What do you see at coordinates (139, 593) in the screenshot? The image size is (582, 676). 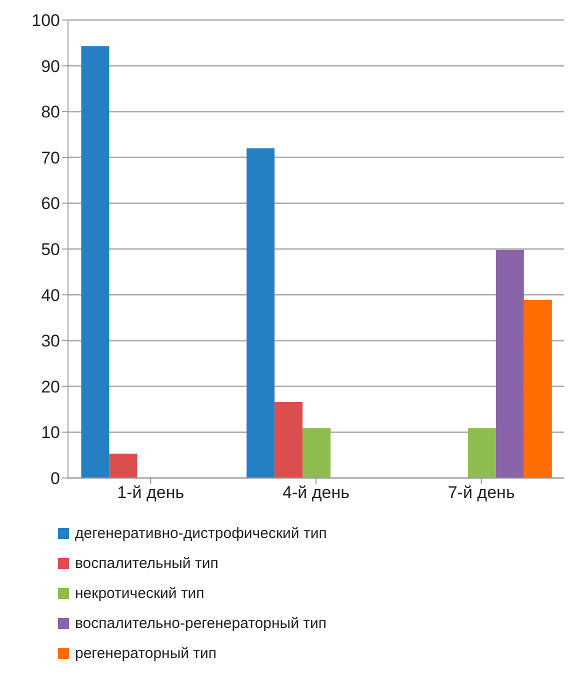 I see `legend-label: некротический тип` at bounding box center [139, 593].